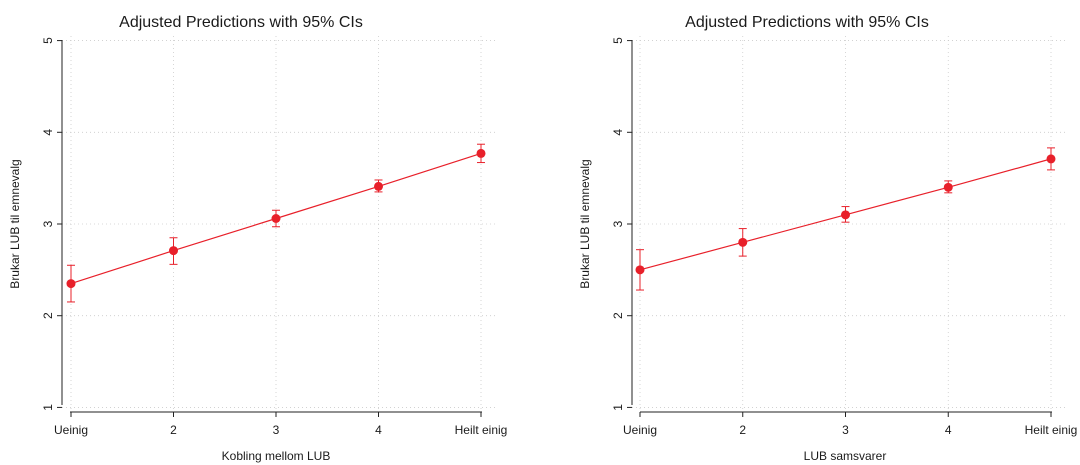 This screenshot has width=1080, height=465. What do you see at coordinates (845, 456) in the screenshot?
I see `x-axis-label: LUB samsvarer` at bounding box center [845, 456].